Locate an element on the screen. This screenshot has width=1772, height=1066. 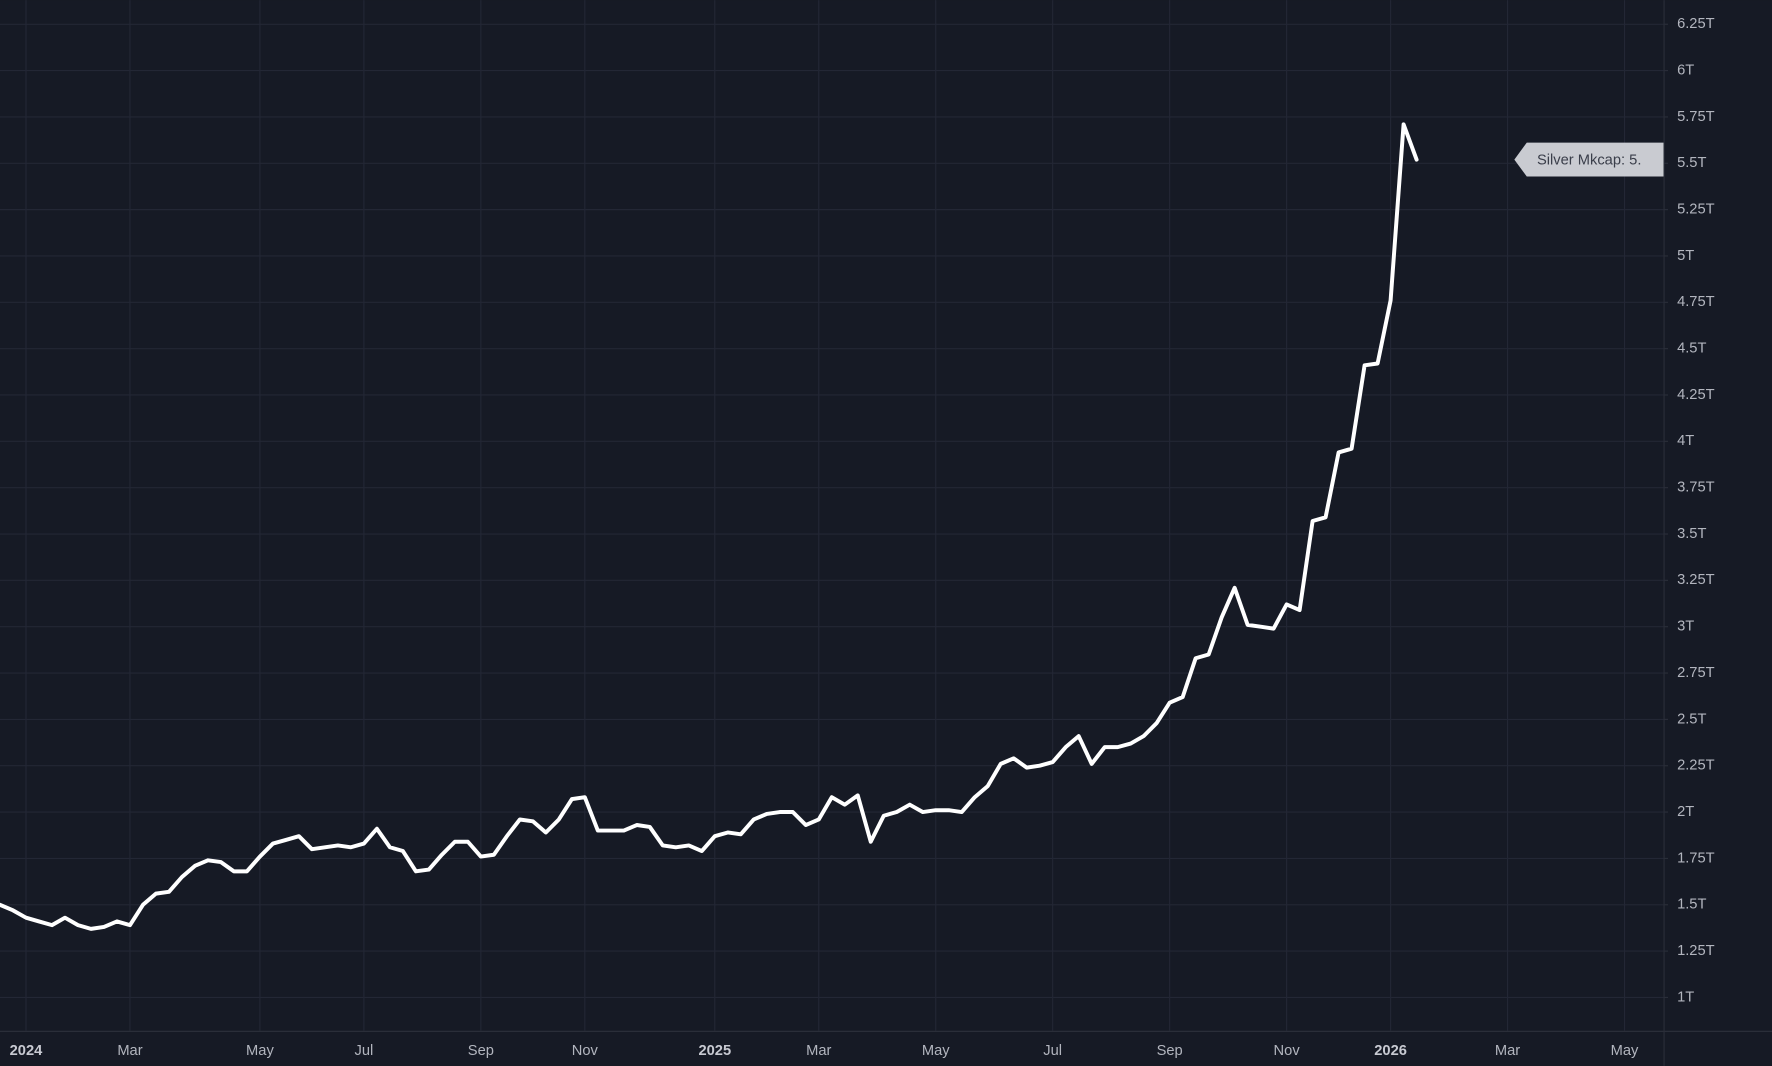
y-tick-label: 4T is located at coordinates (1685, 441).